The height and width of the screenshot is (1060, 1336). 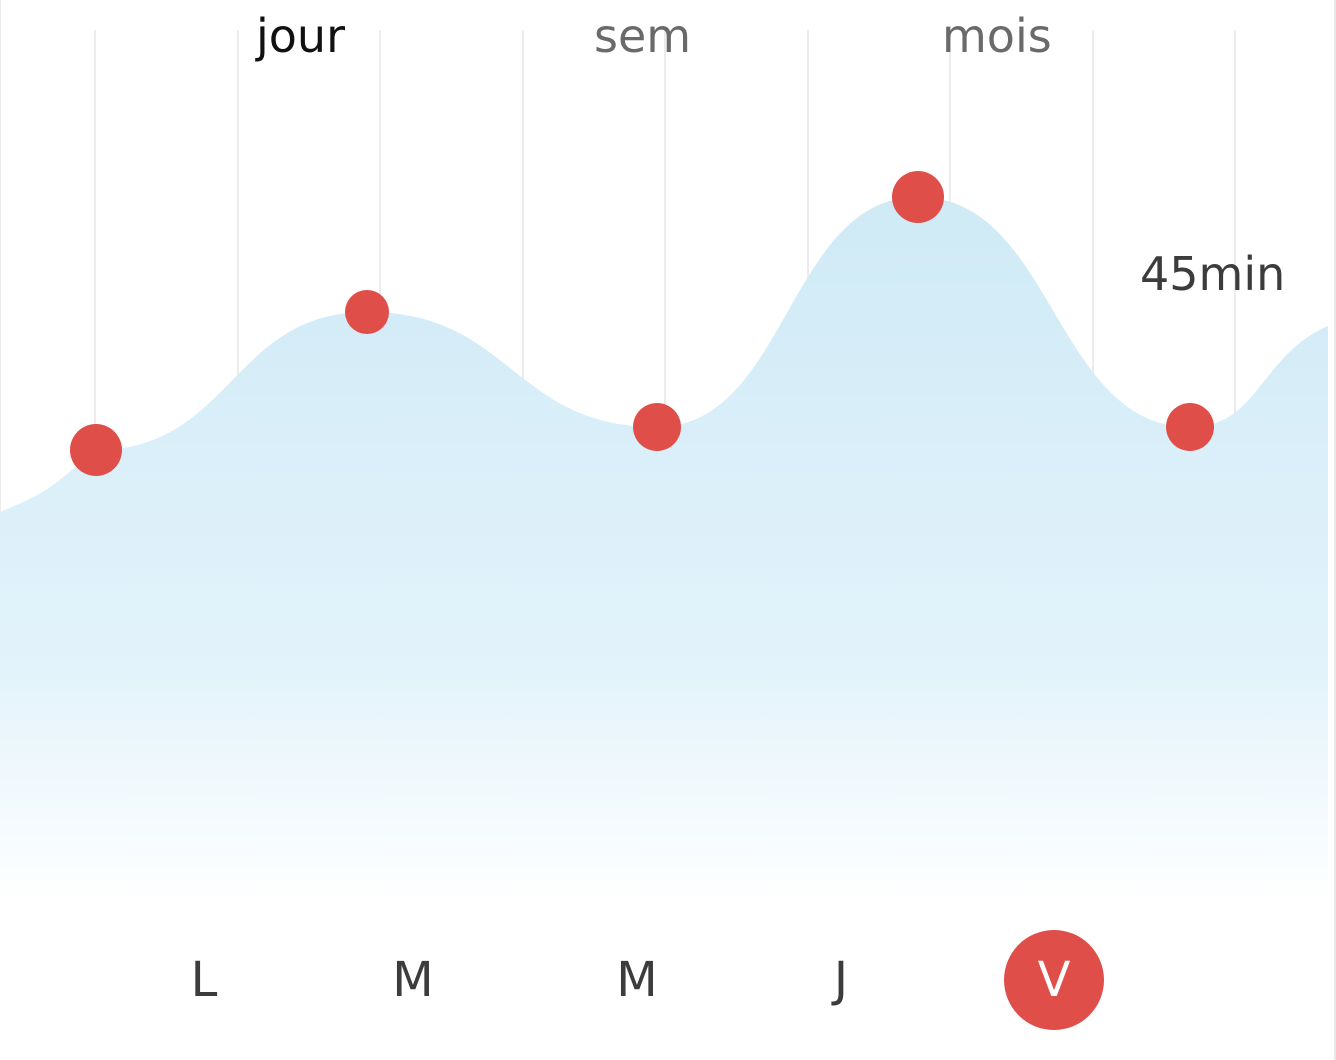 What do you see at coordinates (413, 980) in the screenshot?
I see `day-mardi: M` at bounding box center [413, 980].